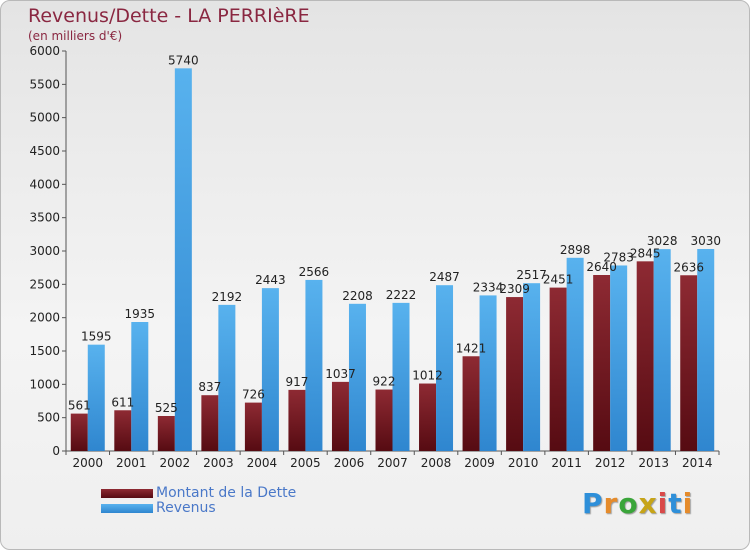  Describe the element at coordinates (618, 257) in the screenshot. I see `data-label-revenus: 2783` at that location.